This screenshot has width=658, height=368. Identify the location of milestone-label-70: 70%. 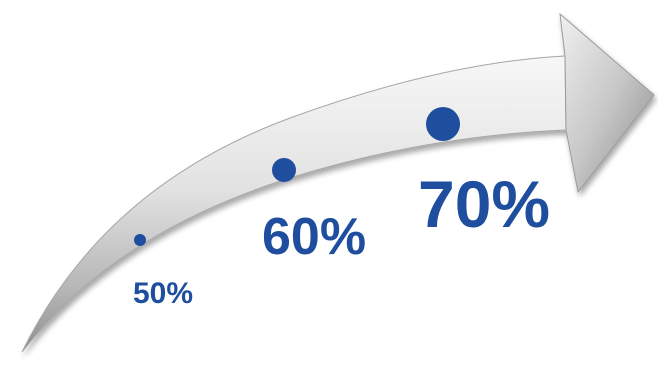
(484, 204).